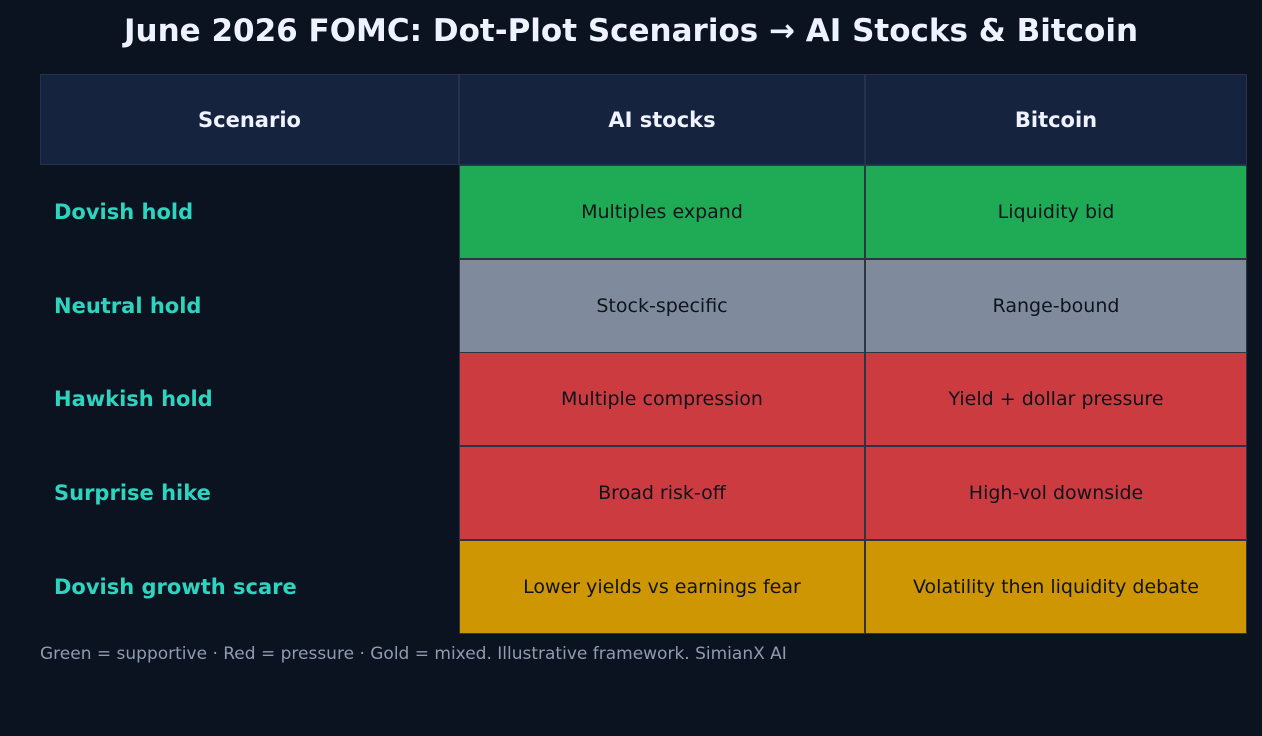  What do you see at coordinates (1056, 119) in the screenshot?
I see `header-bitcoin: Bitcoin` at bounding box center [1056, 119].